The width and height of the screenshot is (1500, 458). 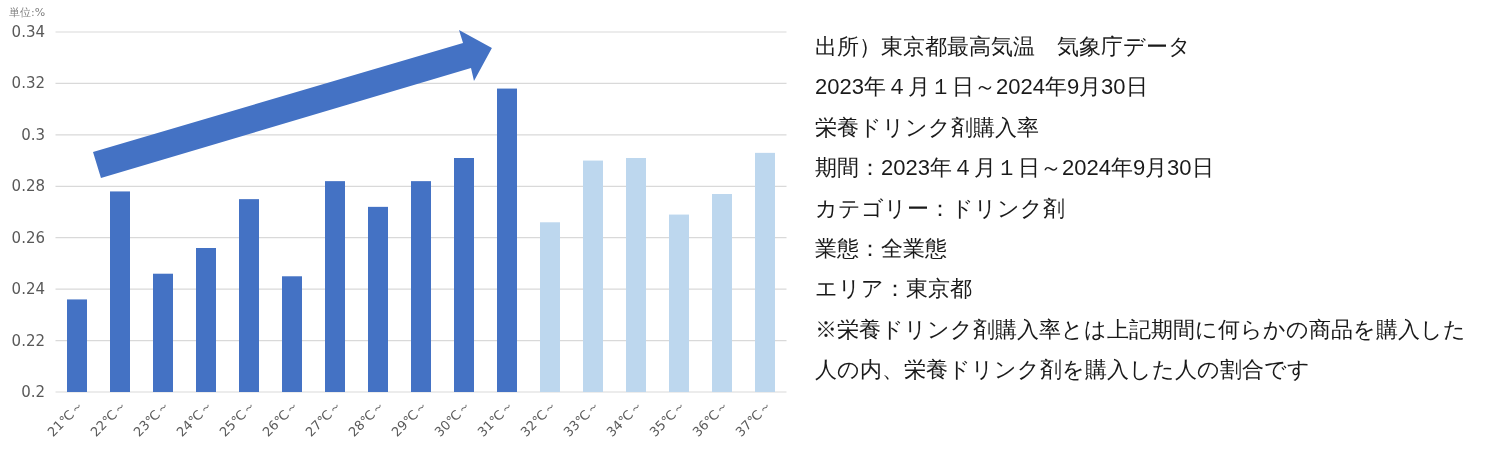 I want to click on y-tick-label: 0.32, so click(x=28, y=83).